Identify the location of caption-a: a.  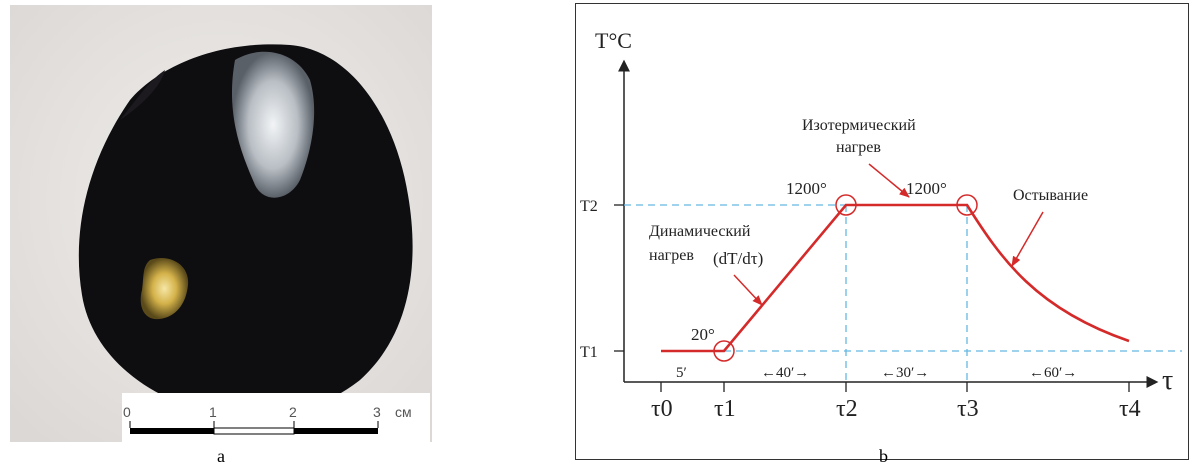
(221, 456).